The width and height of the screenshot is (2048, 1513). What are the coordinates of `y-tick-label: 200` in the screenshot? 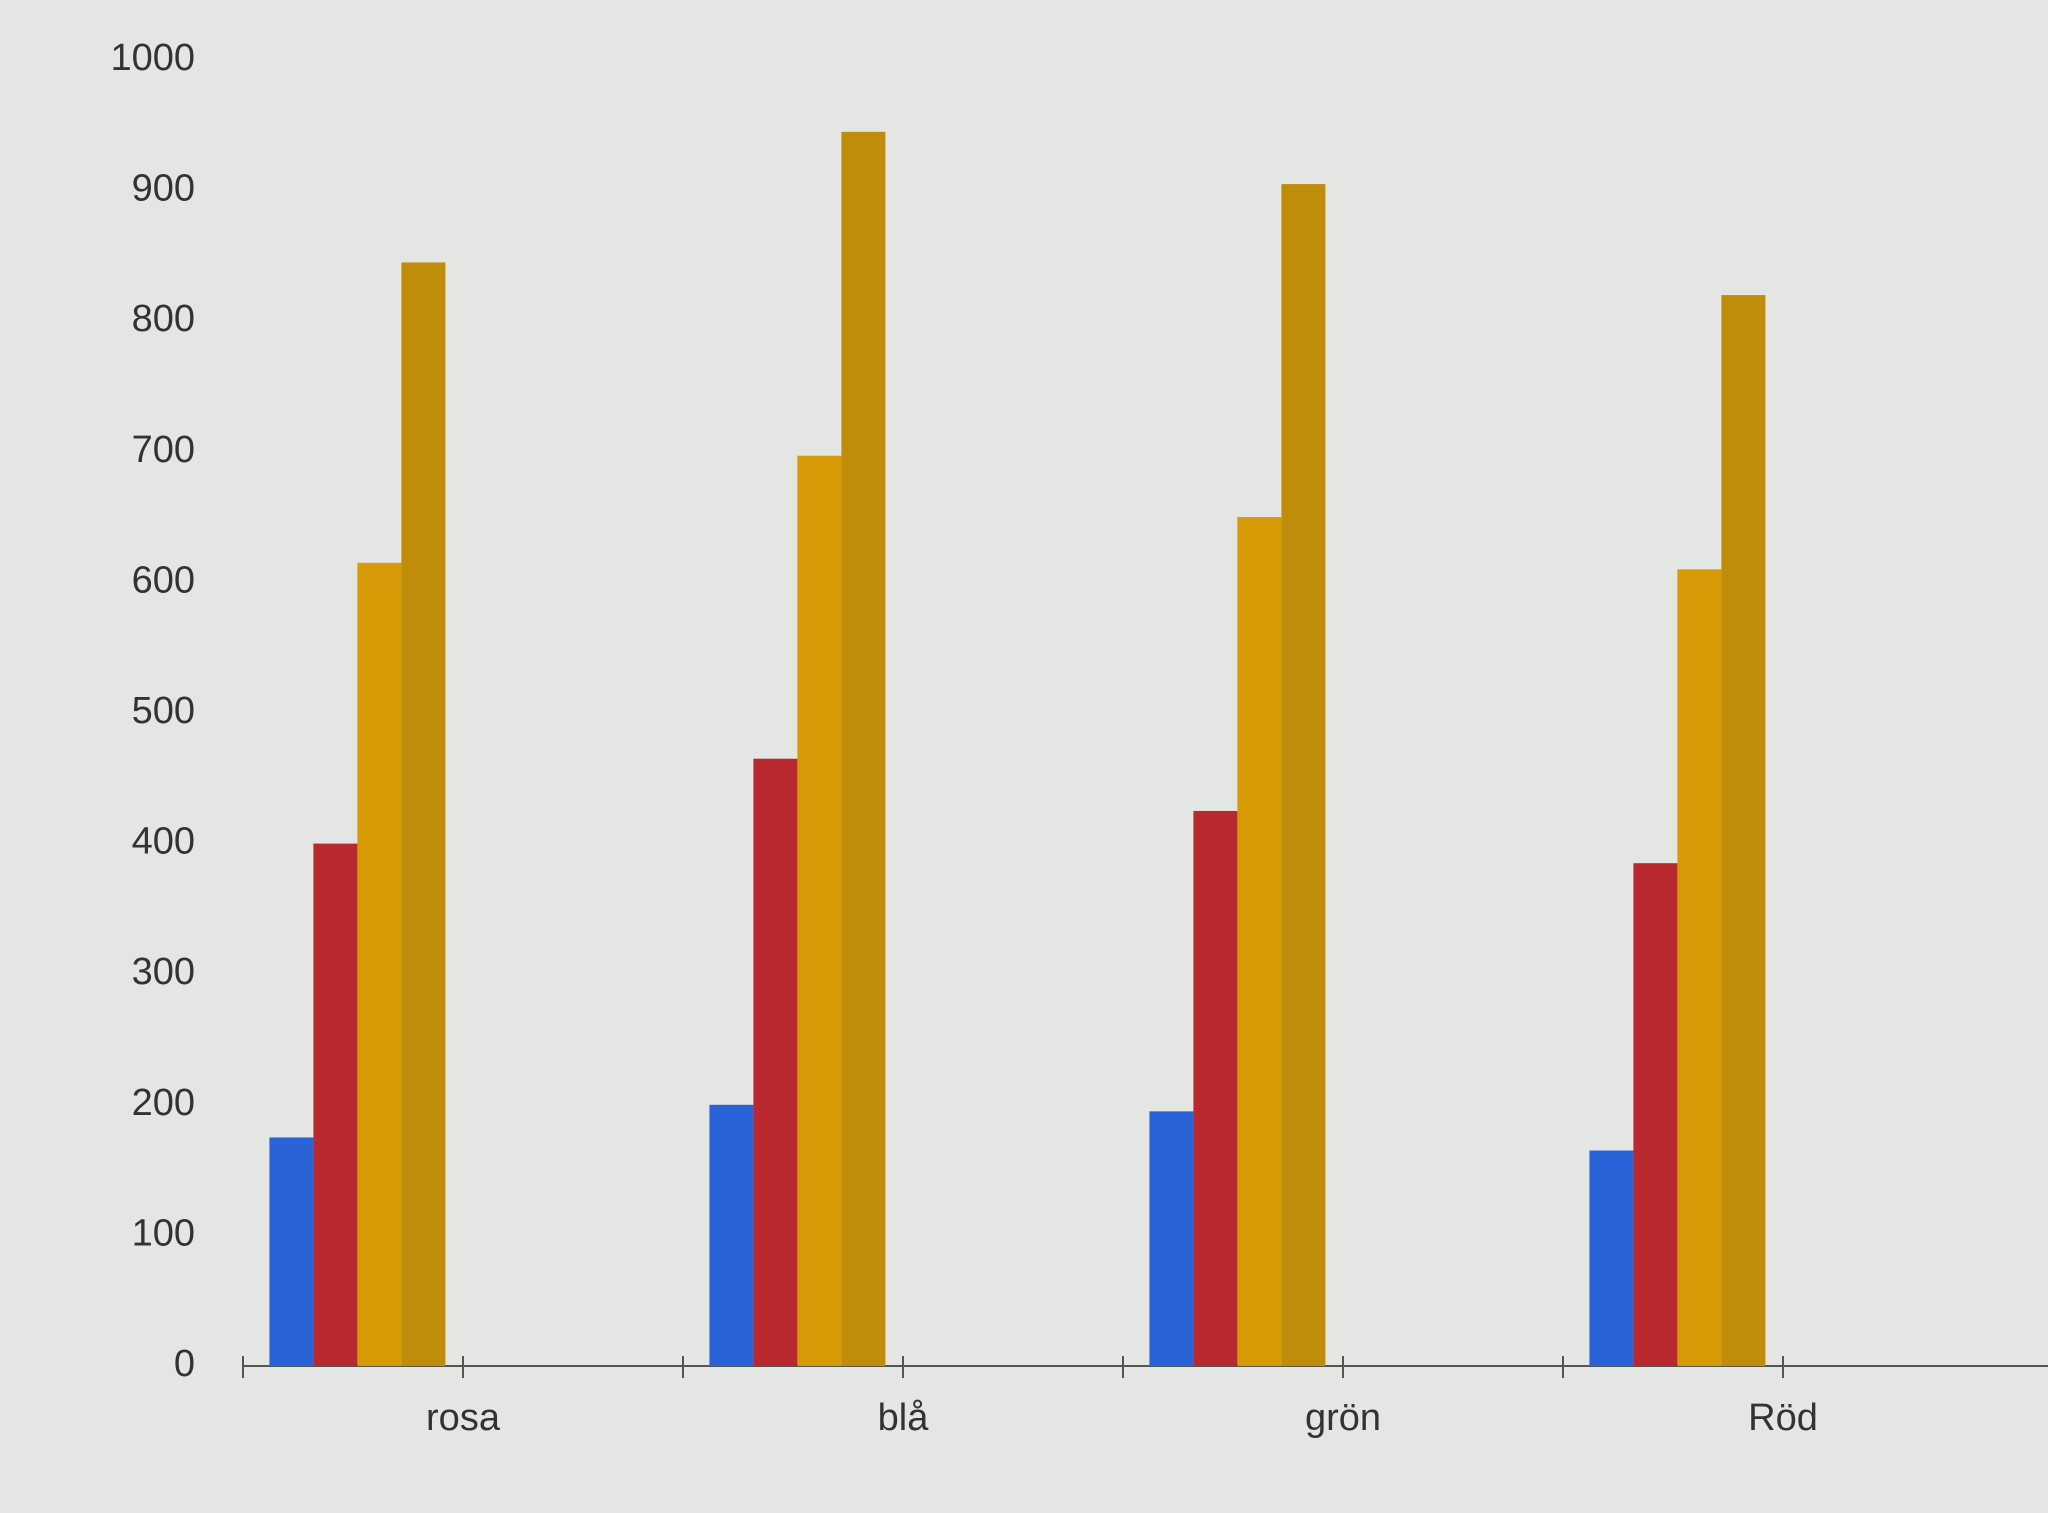 It's located at (163, 1103).